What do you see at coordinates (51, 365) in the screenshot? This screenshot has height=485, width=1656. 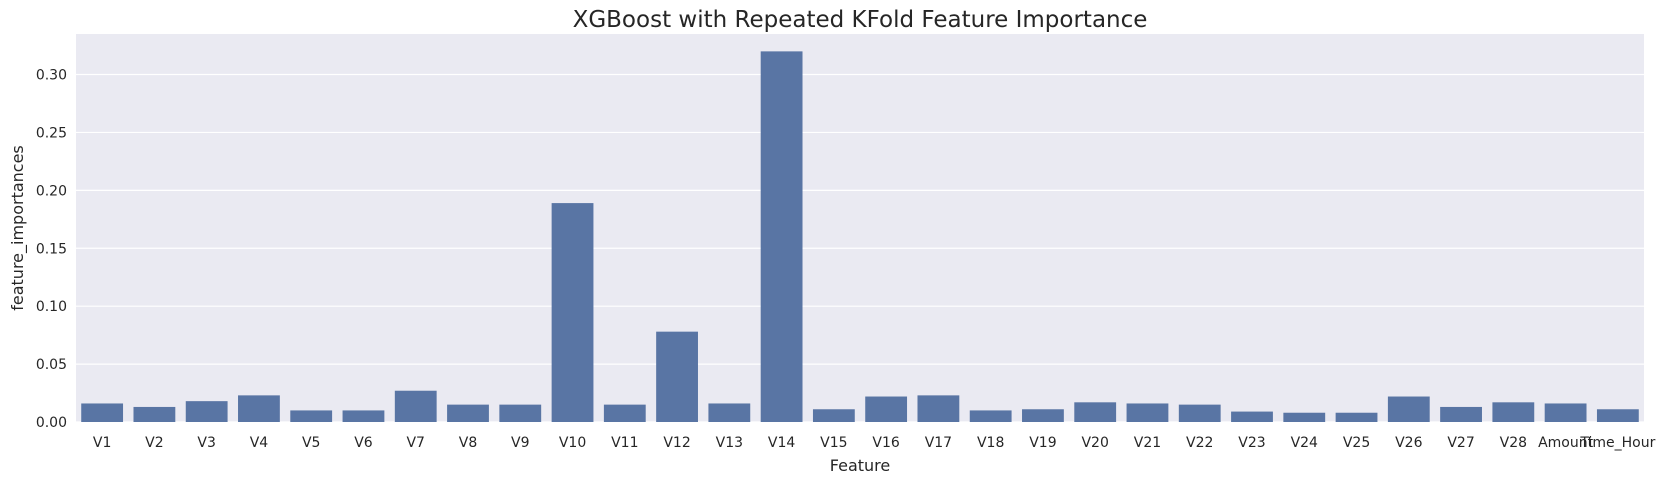 I see `y-tick-label: 0.05` at bounding box center [51, 365].